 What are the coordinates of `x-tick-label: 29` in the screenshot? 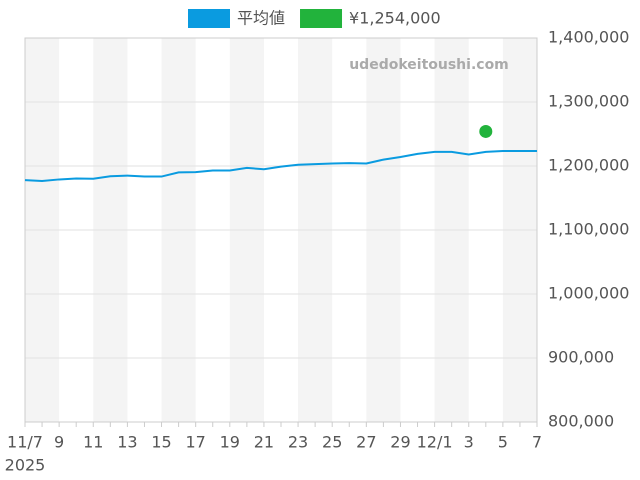 It's located at (400, 442).